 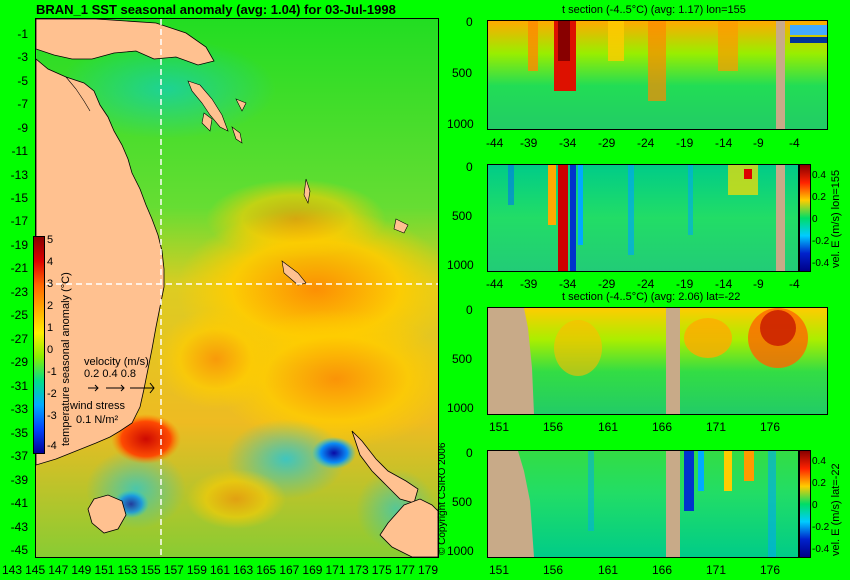 I want to click on lon-tick: 171, so click(x=335, y=570).